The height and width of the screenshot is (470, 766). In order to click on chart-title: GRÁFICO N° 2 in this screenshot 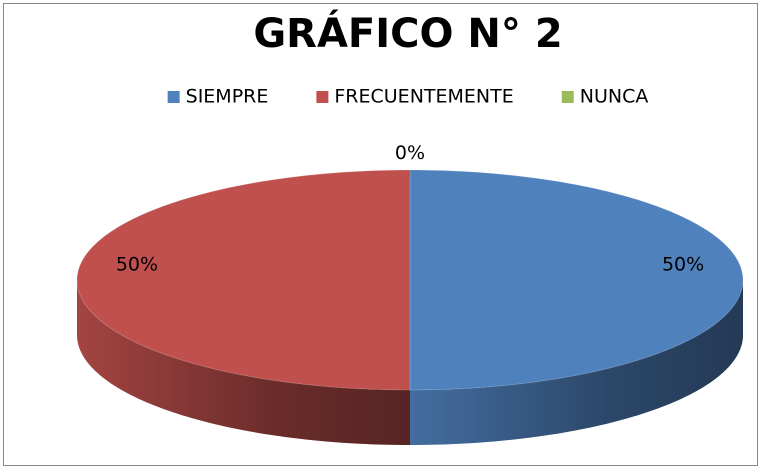, I will do `click(407, 33)`.